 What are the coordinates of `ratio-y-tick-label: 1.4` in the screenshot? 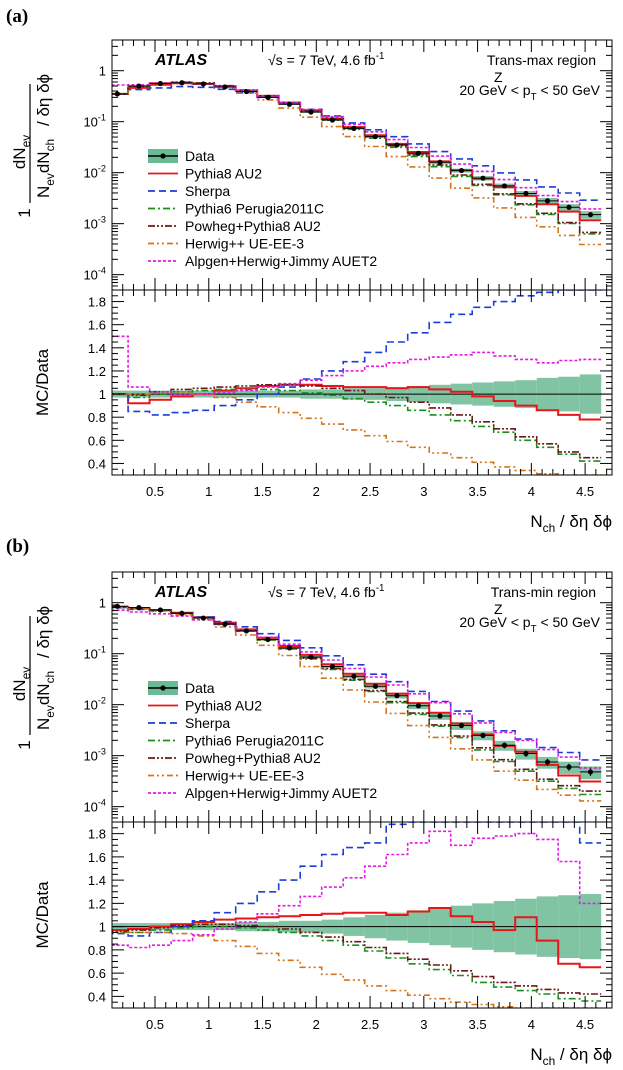 It's located at (97, 880).